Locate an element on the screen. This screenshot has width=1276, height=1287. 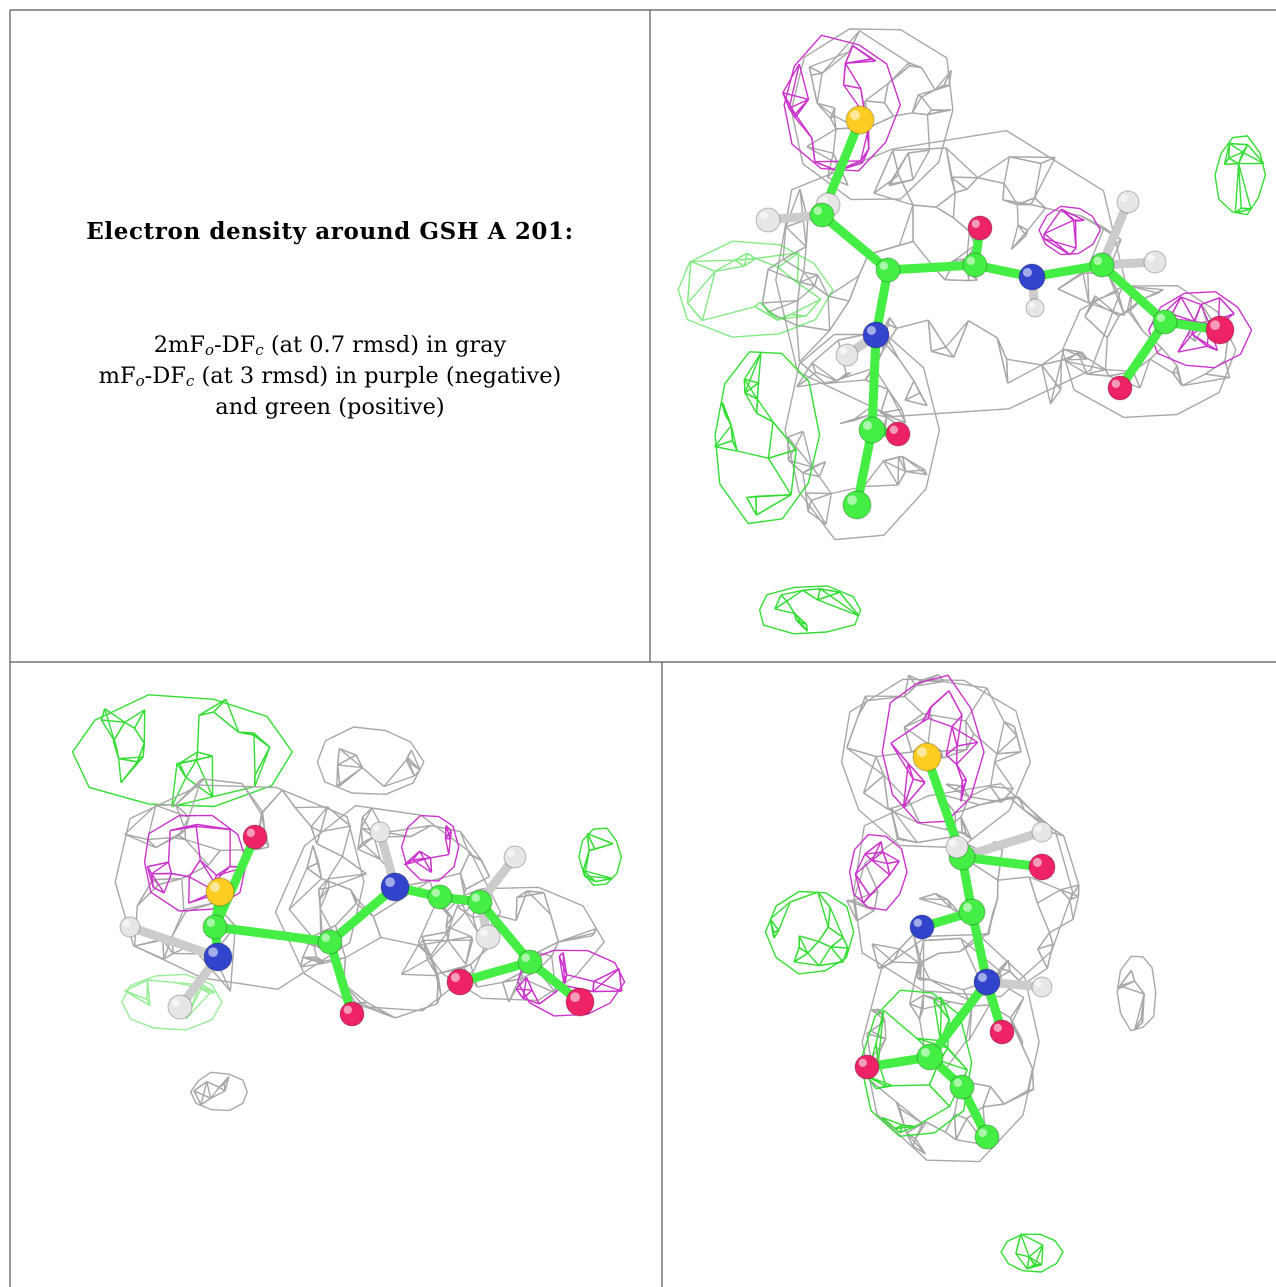
caption-line-positive: and green (positive) is located at coordinates (330, 407).